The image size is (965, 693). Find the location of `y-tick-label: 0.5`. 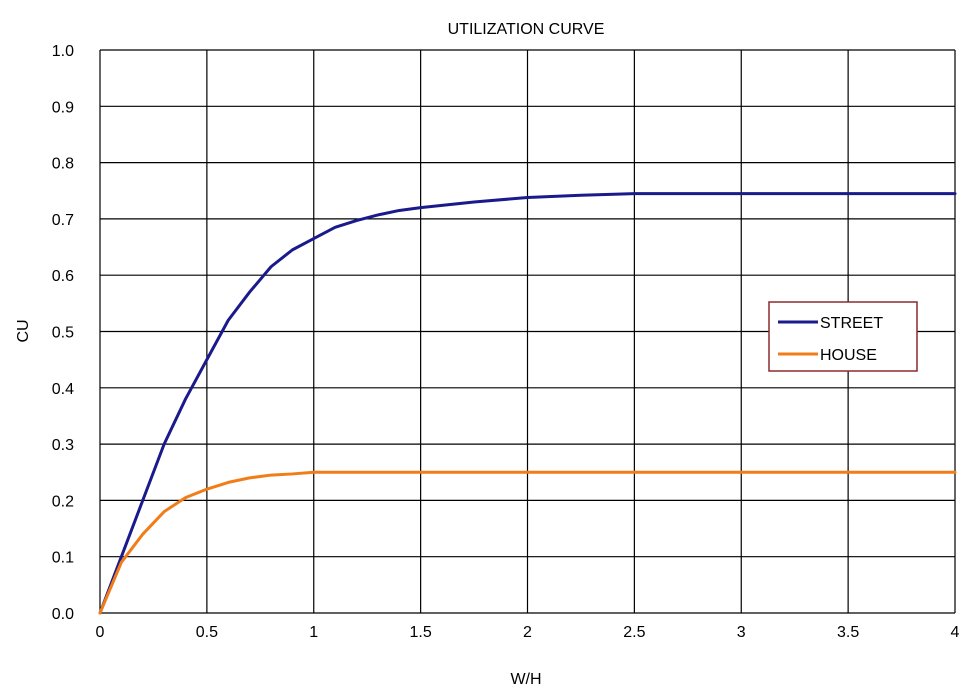

y-tick-label: 0.5 is located at coordinates (63, 333).